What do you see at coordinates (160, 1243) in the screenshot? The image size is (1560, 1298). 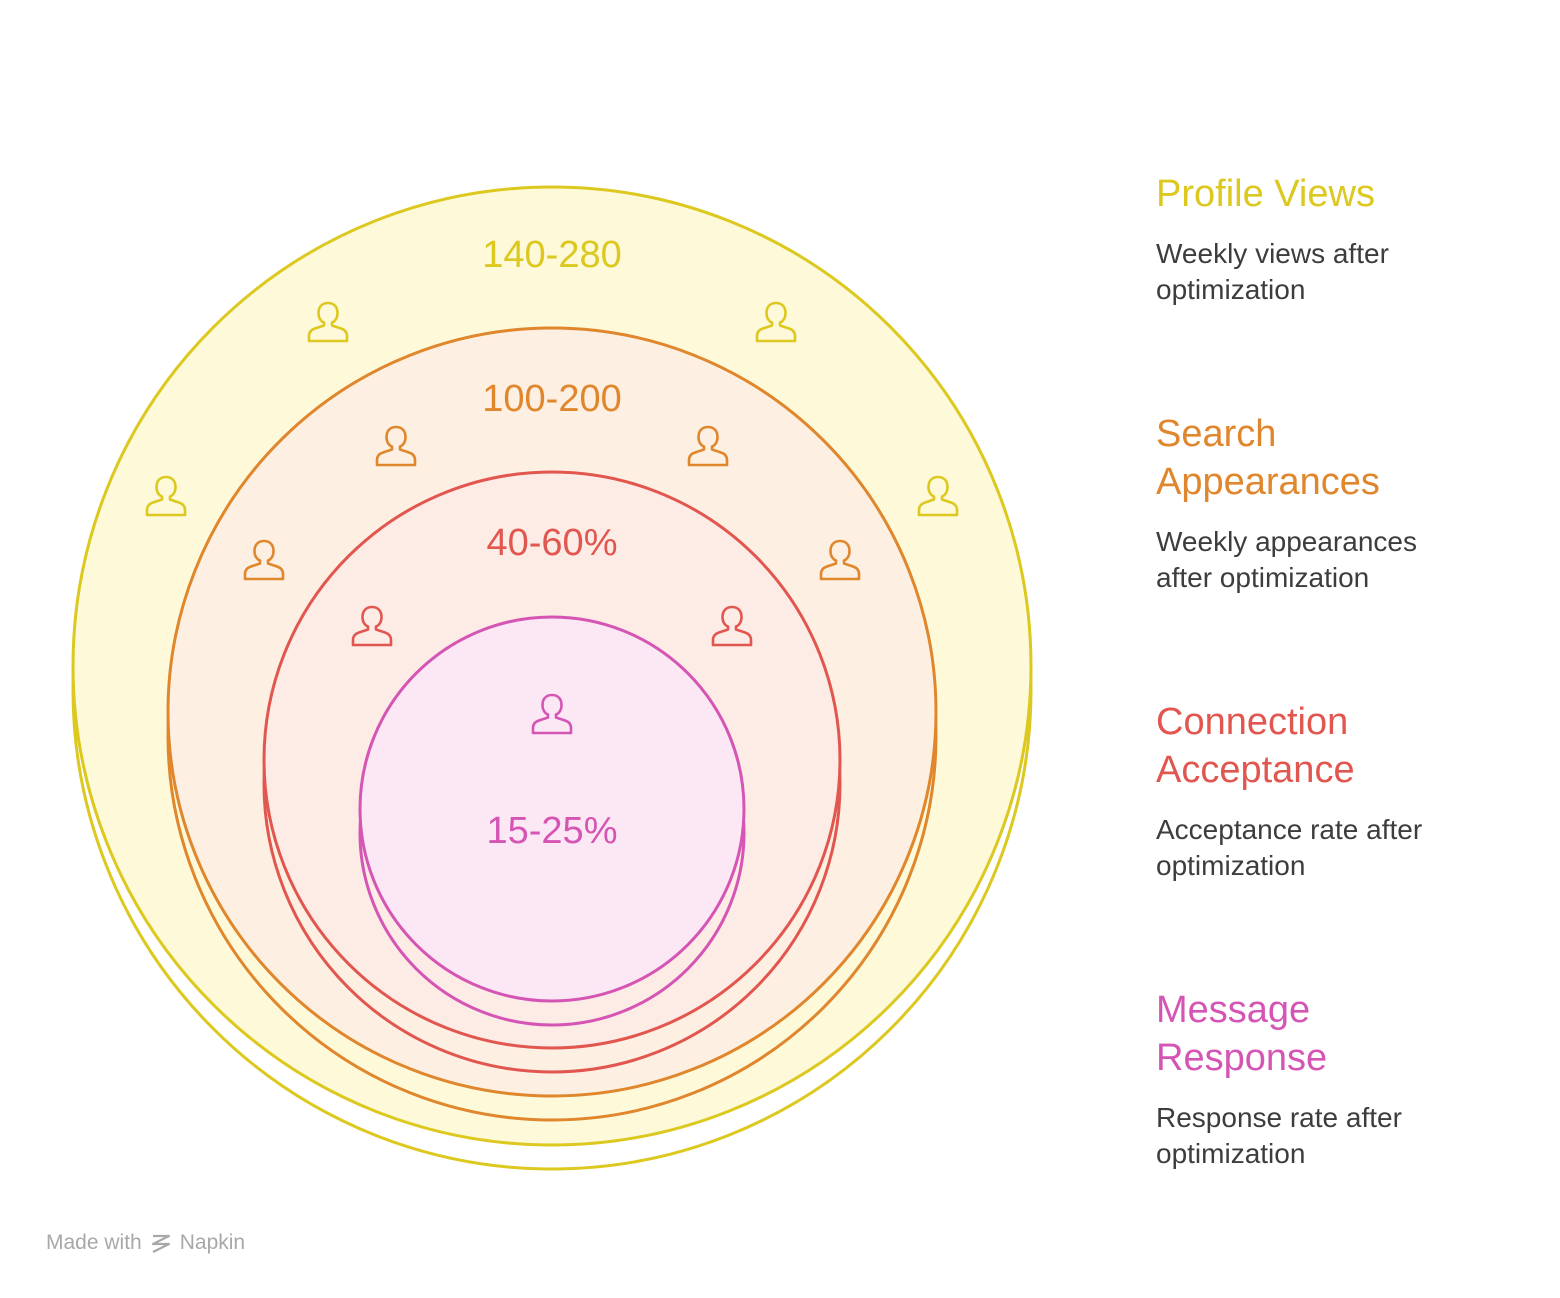 I see `napkin-logo-icon` at bounding box center [160, 1243].